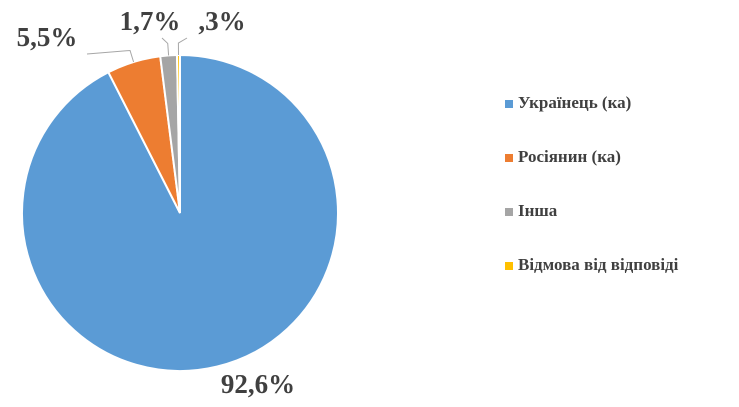 The image size is (739, 407). I want to click on data-label: 92,6%, so click(258, 384).